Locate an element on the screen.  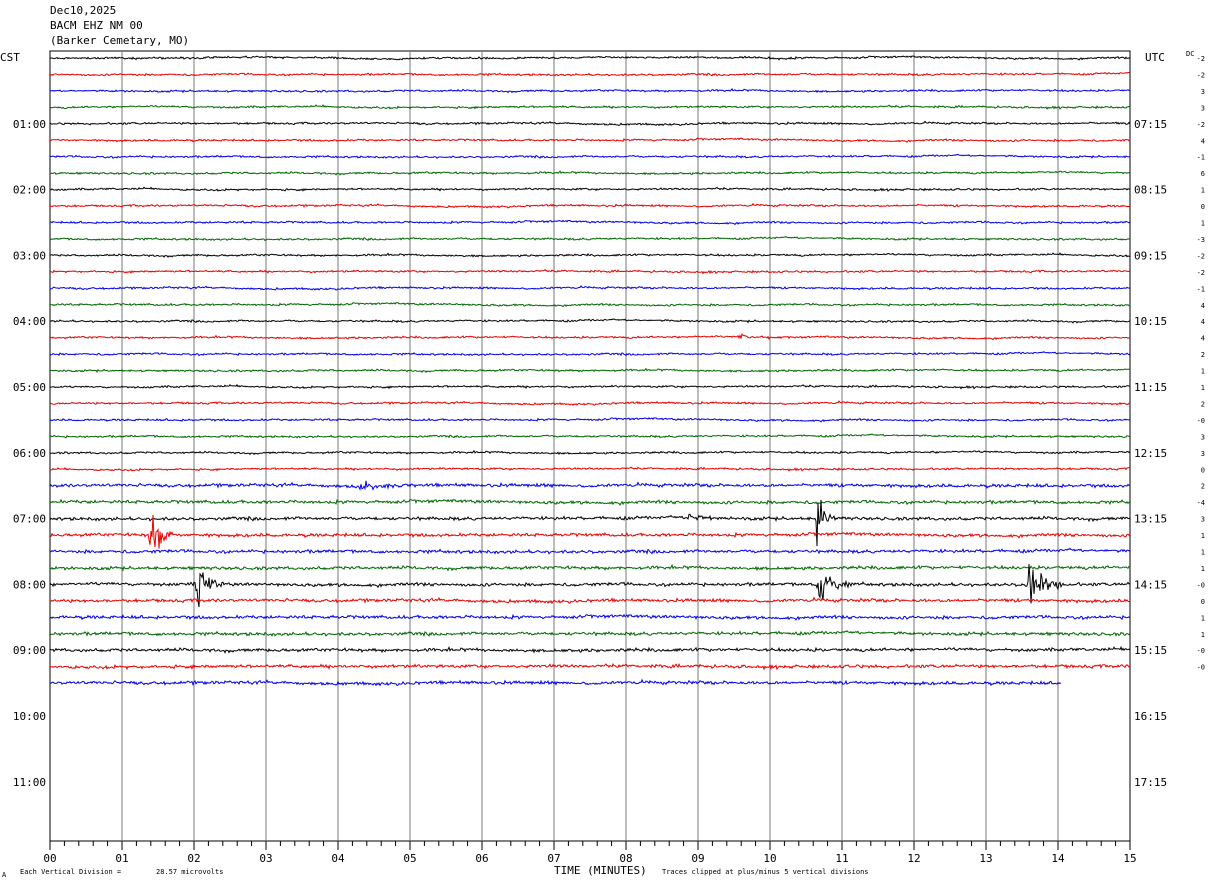
x-tick-label: 13 is located at coordinates (985, 858).